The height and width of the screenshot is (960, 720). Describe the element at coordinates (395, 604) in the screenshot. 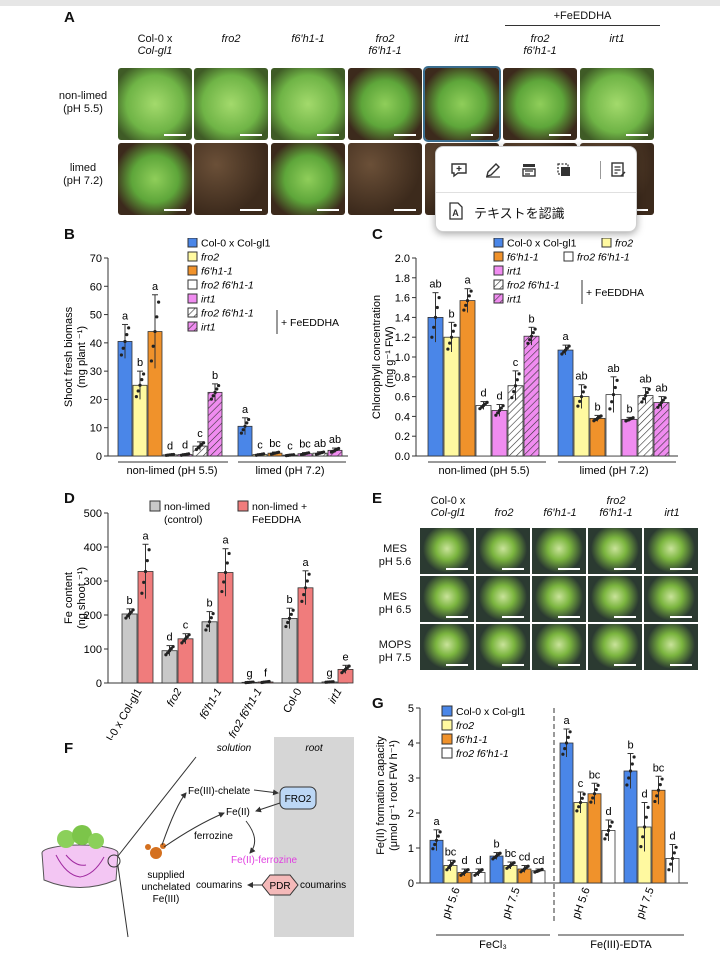

I see `panel-e-row-header: MES pH 6.5` at that location.